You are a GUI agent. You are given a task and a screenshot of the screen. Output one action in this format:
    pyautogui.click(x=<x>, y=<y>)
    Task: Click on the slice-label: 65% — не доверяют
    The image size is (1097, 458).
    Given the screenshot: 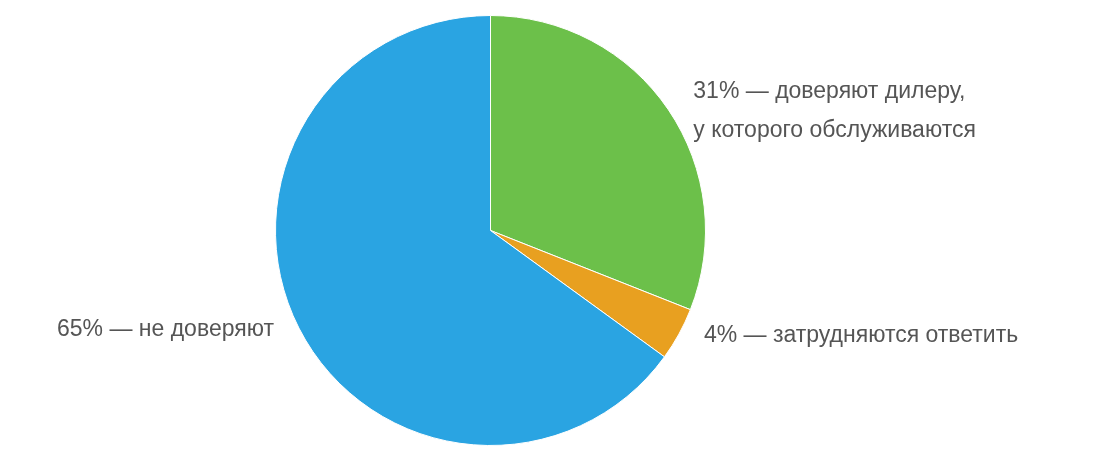 What is the action you would take?
    pyautogui.click(x=166, y=328)
    